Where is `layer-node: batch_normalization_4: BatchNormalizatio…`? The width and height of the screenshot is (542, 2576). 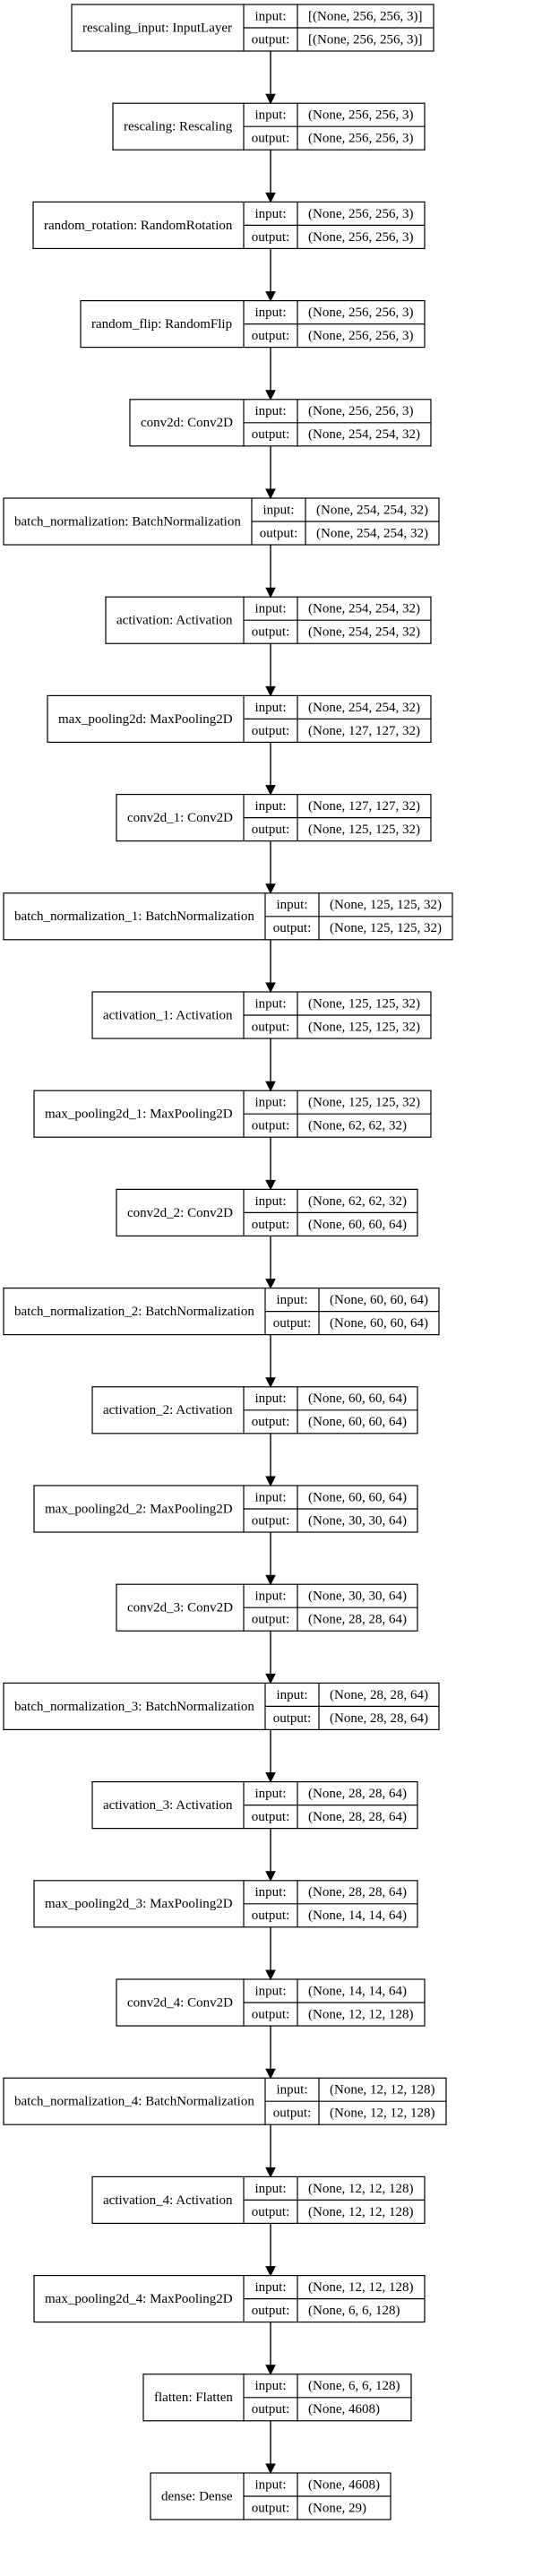
layer-node: batch_normalization_4: BatchNormalizatio… is located at coordinates (225, 2101).